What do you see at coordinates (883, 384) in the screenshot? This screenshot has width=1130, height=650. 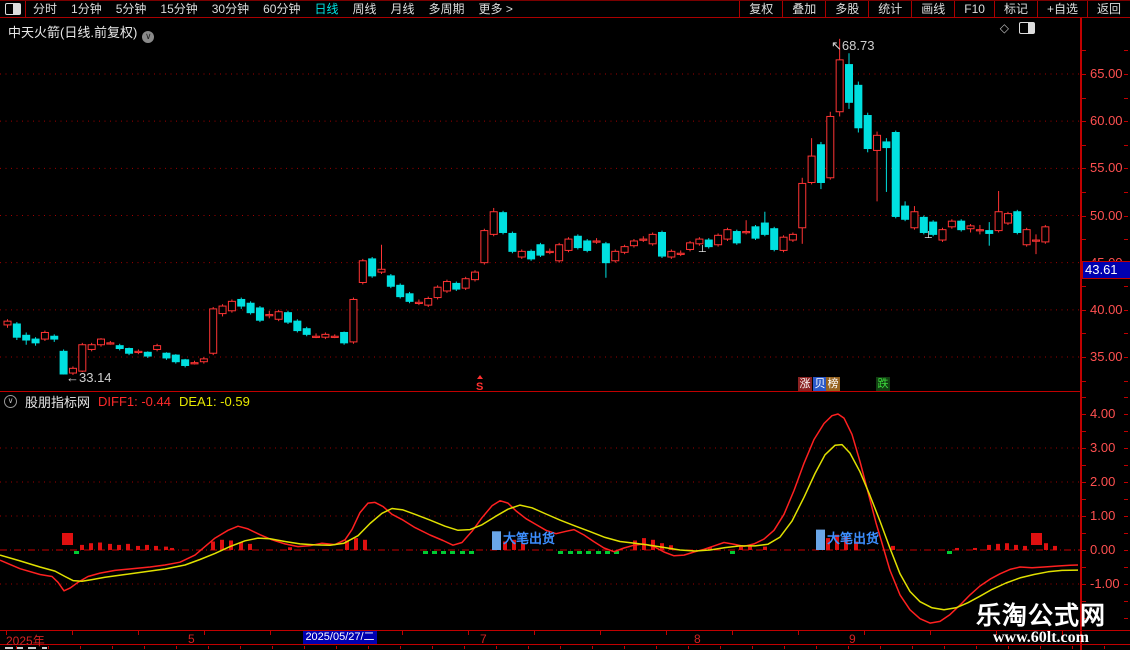 I see `rank-badge-3: 跌` at bounding box center [883, 384].